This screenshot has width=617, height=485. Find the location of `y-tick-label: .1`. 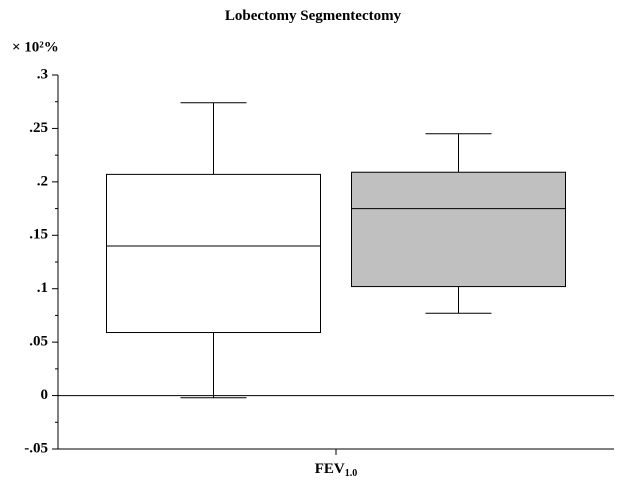

y-tick-label: .1 is located at coordinates (42, 288).